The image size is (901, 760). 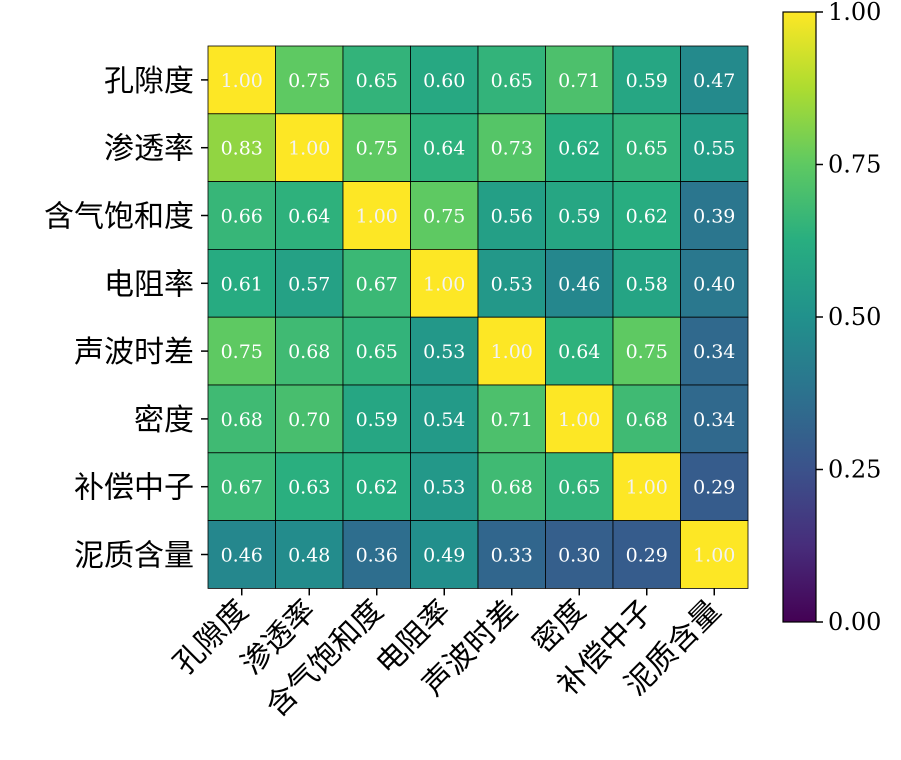 I want to click on heatmap-cell-r2-c4, so click(x=511, y=215).